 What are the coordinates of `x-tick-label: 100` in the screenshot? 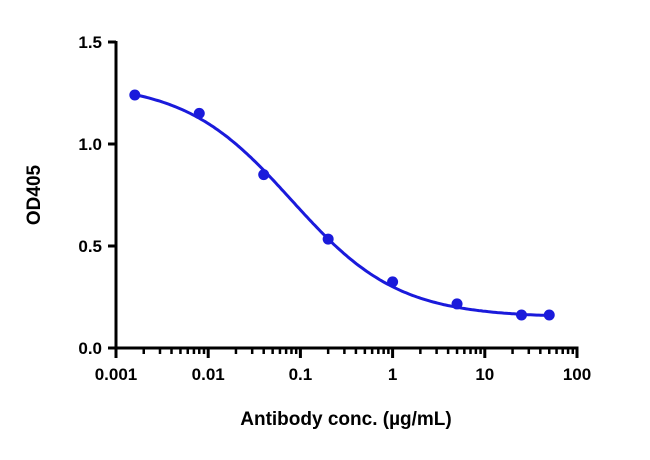 It's located at (577, 374).